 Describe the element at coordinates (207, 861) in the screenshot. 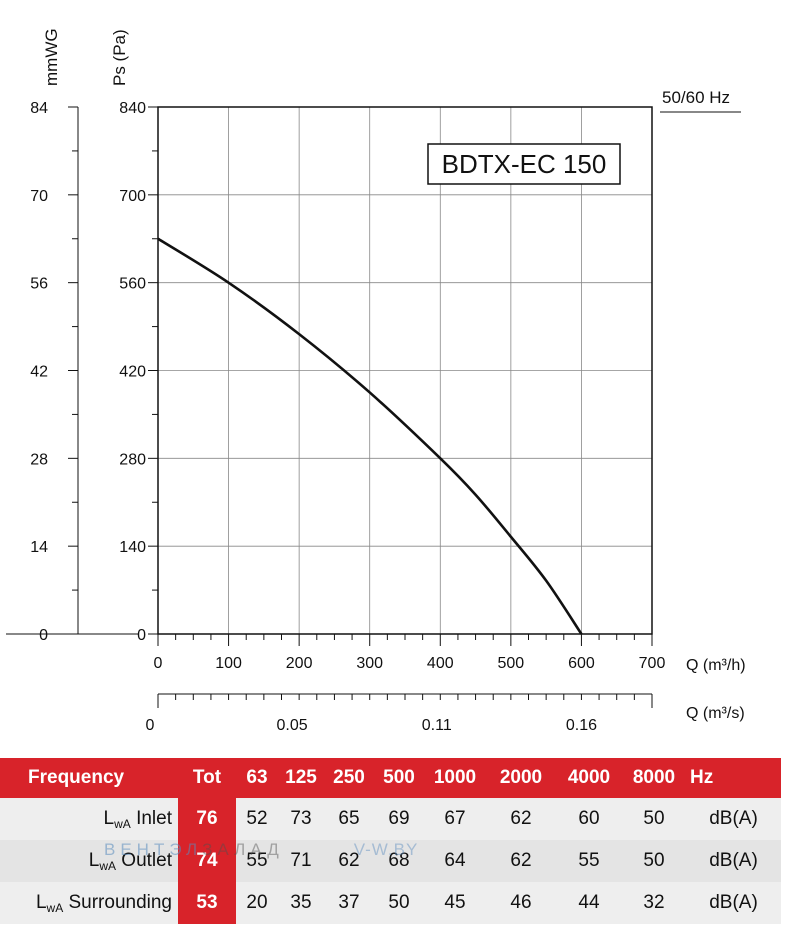

I see `cell-tot: 74` at that location.